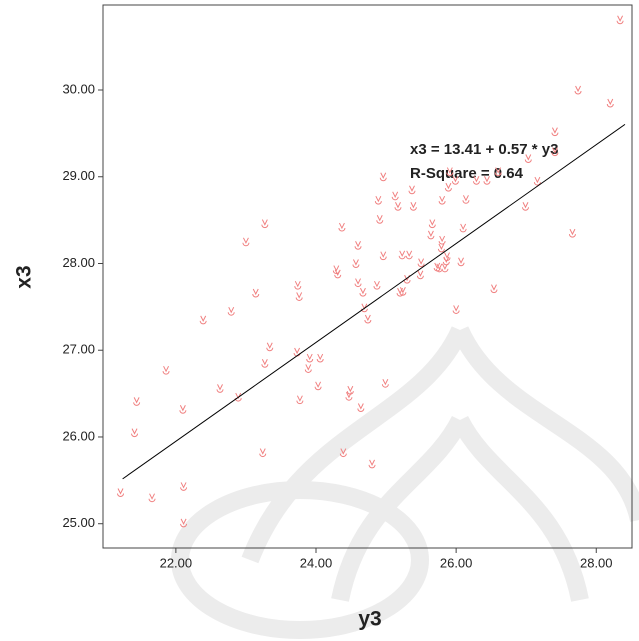 The height and width of the screenshot is (641, 639). Describe the element at coordinates (78, 522) in the screenshot. I see `y-tick-label: 25.00` at that location.